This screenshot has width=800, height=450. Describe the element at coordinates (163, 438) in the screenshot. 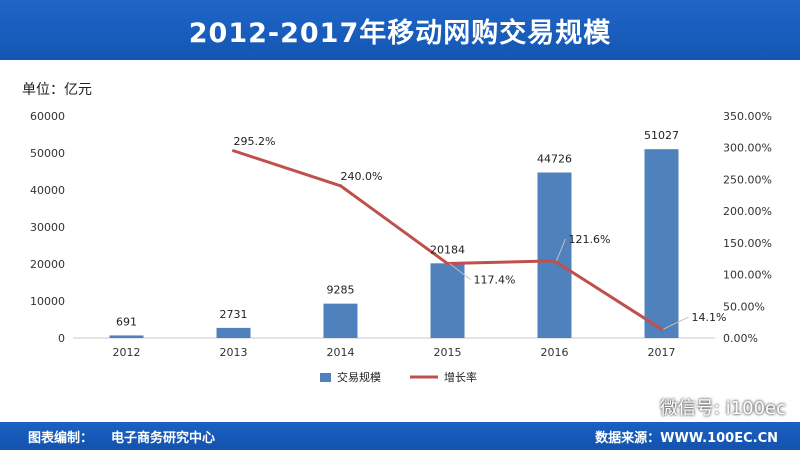

I see `credit-value: 电子商务研究中心` at that location.